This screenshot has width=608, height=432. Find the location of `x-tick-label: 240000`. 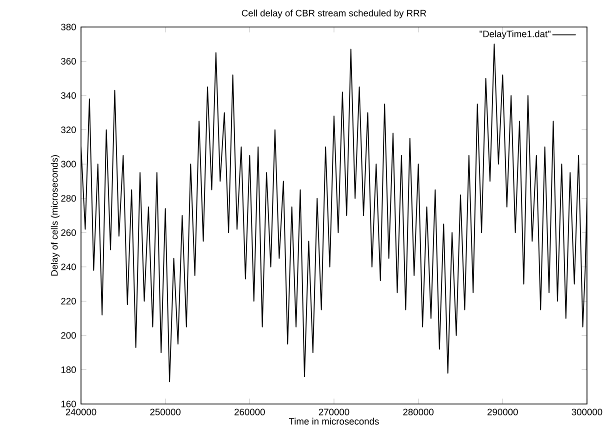

x-tick-label: 240000 is located at coordinates (81, 412).